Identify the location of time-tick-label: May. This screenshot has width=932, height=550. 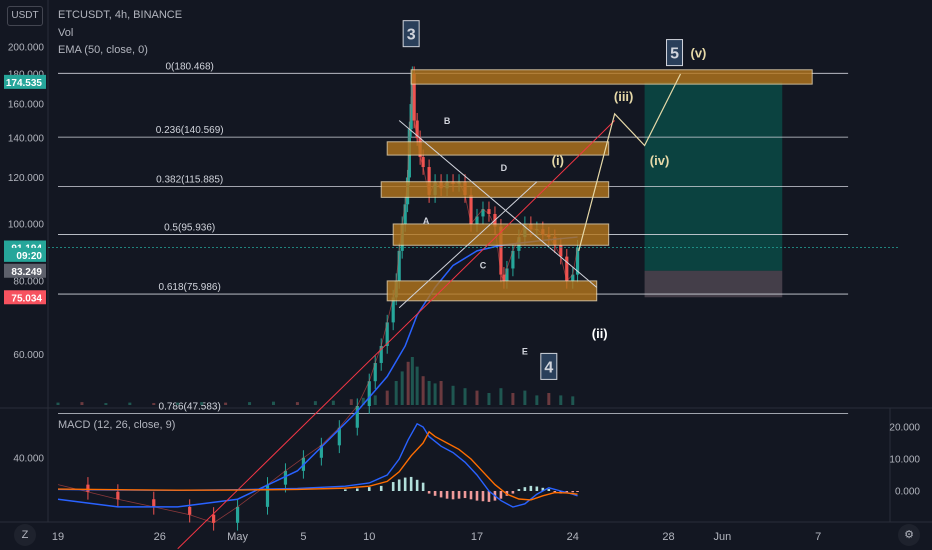
(237, 537).